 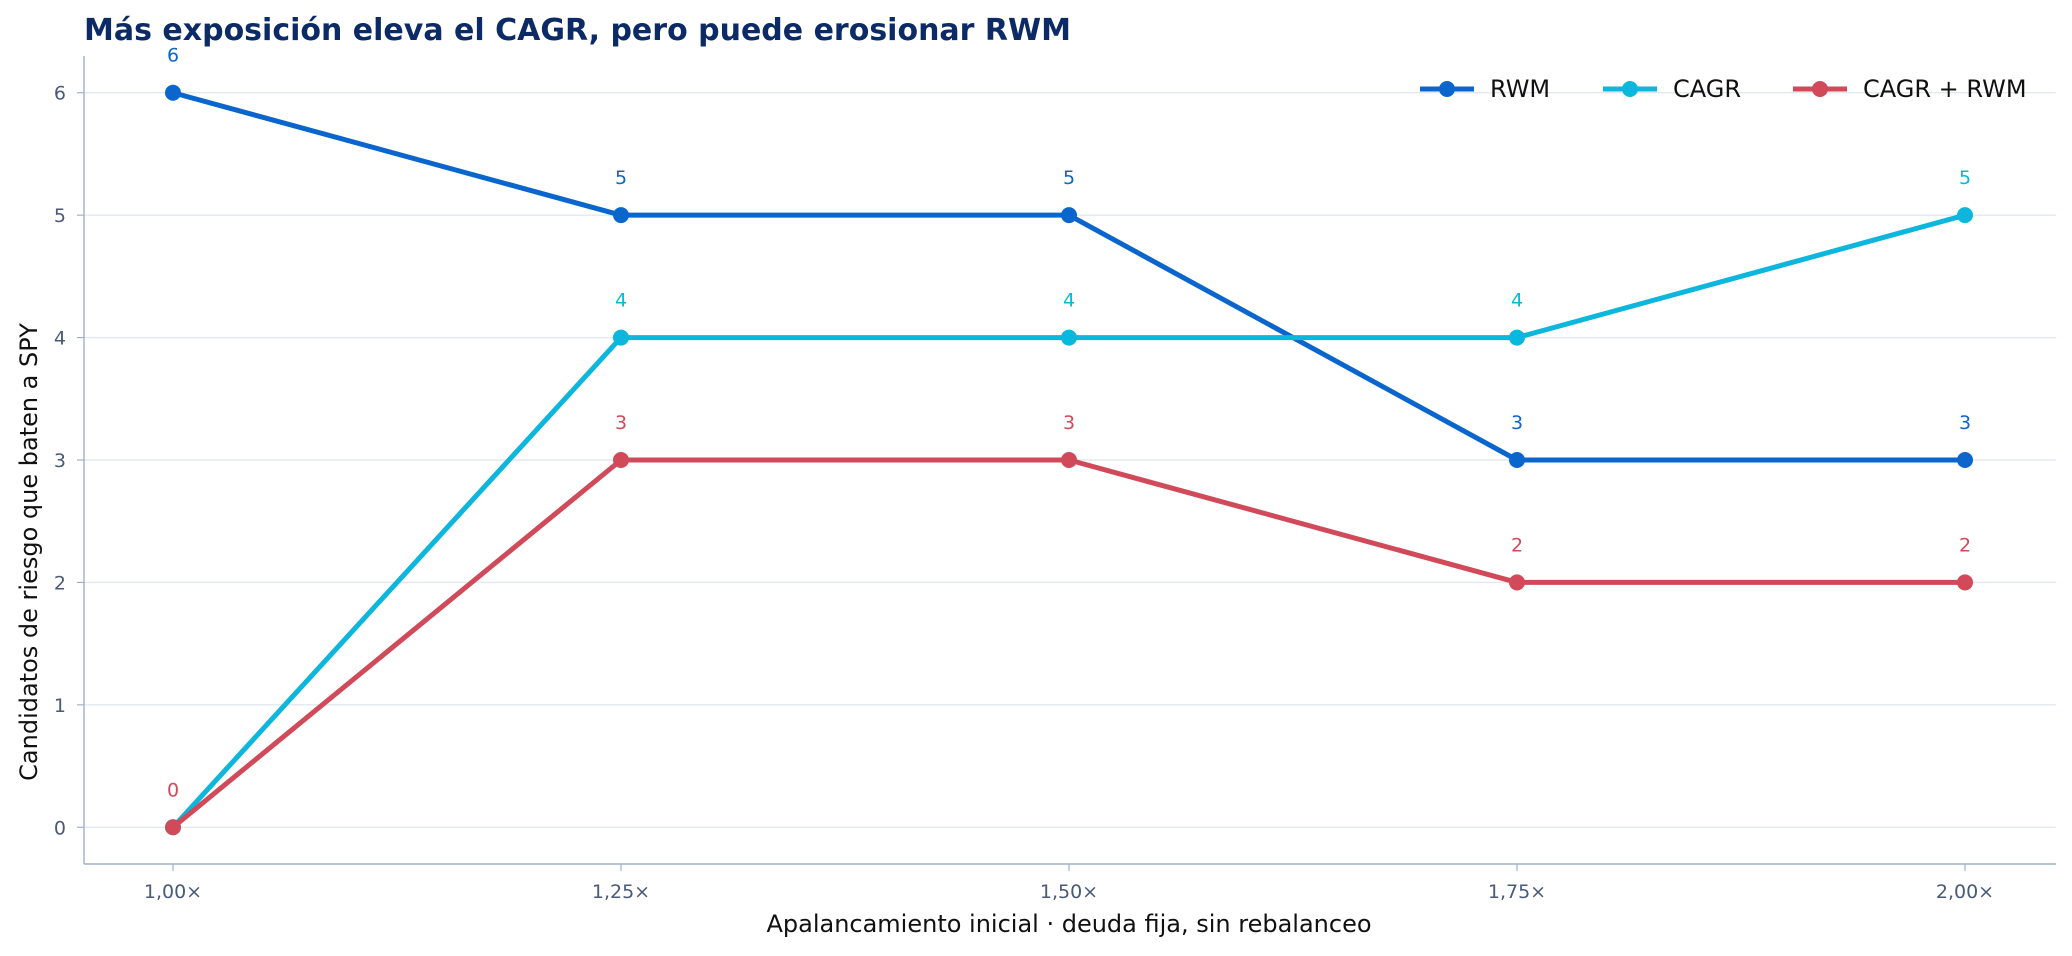 What do you see at coordinates (1517, 892) in the screenshot?
I see `x-tick-label: 1,75×` at bounding box center [1517, 892].